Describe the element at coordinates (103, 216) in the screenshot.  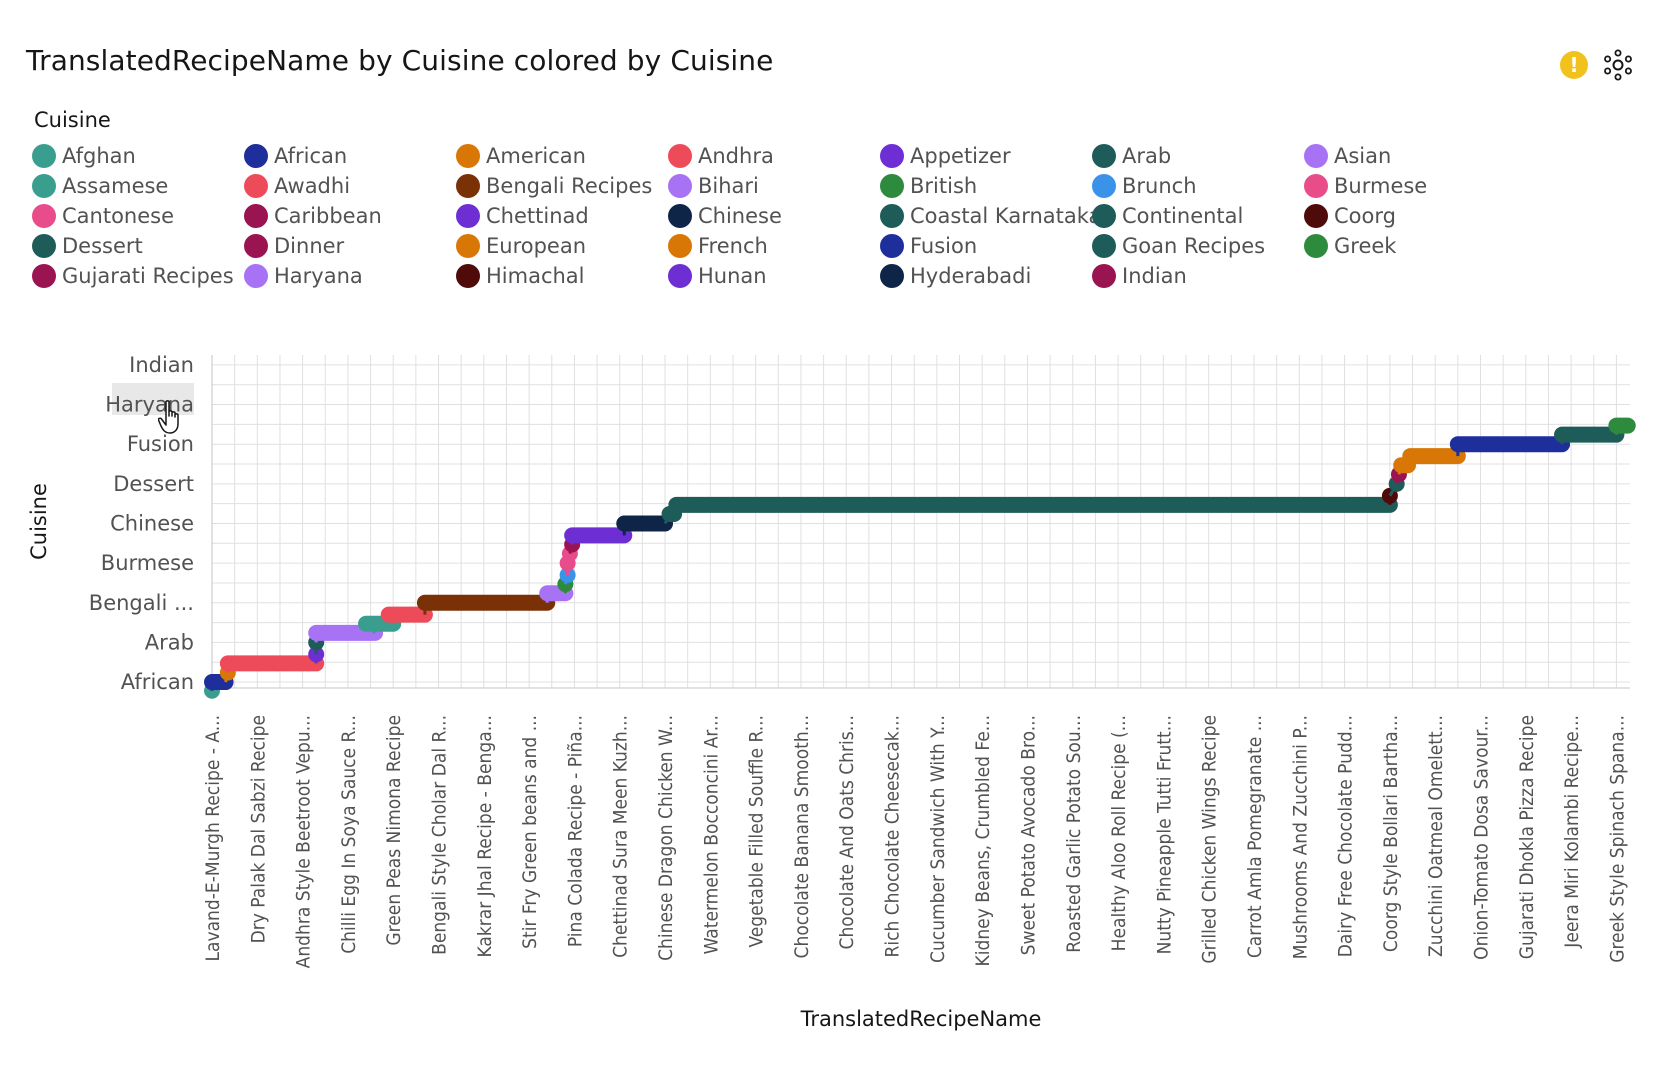
I see `legend-item: Cantonese` at that location.